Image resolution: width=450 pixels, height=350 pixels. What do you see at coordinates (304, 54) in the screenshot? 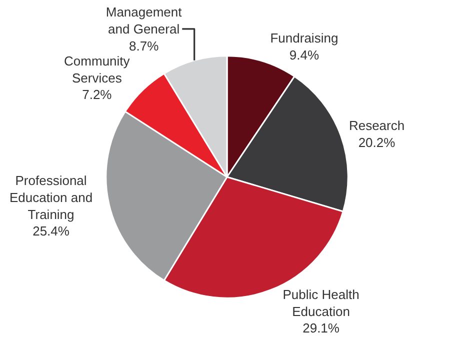
I see `data-label: 9.4%` at bounding box center [304, 54].